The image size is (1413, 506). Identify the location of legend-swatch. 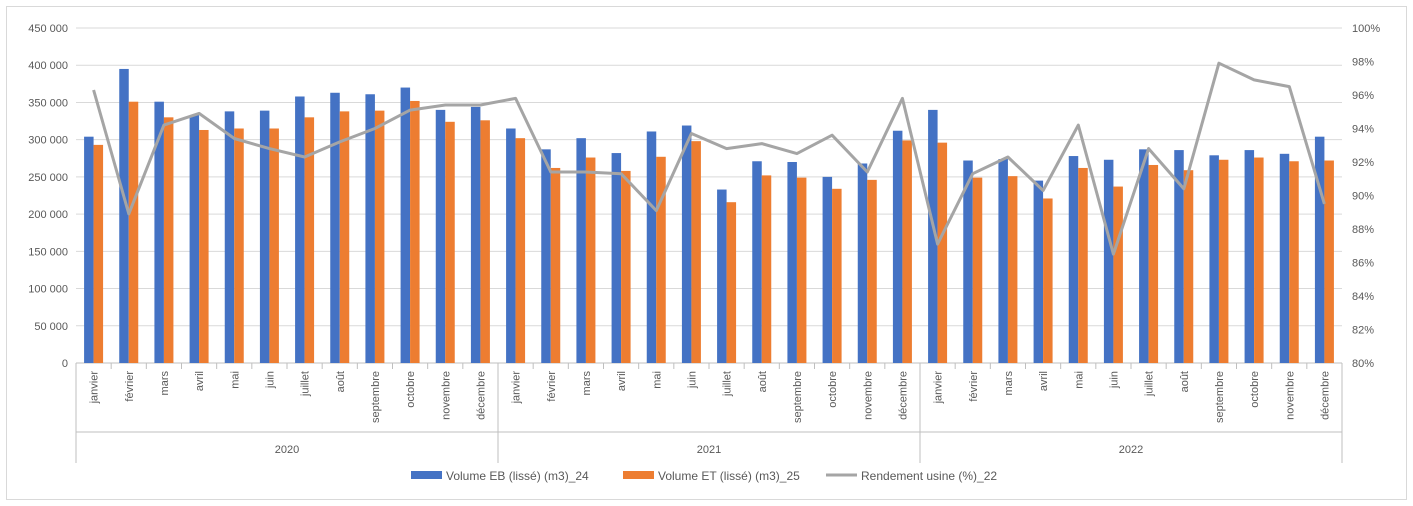
(426, 475).